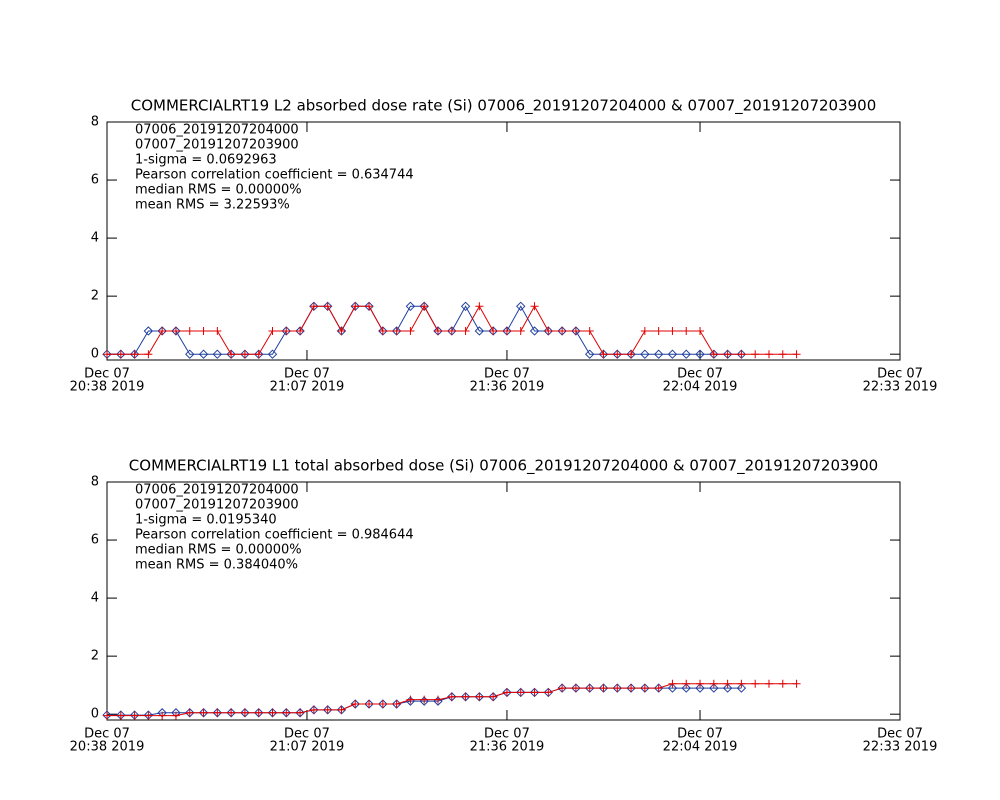  I want to click on legend-entry: 07006_20191207204000, so click(217, 130).